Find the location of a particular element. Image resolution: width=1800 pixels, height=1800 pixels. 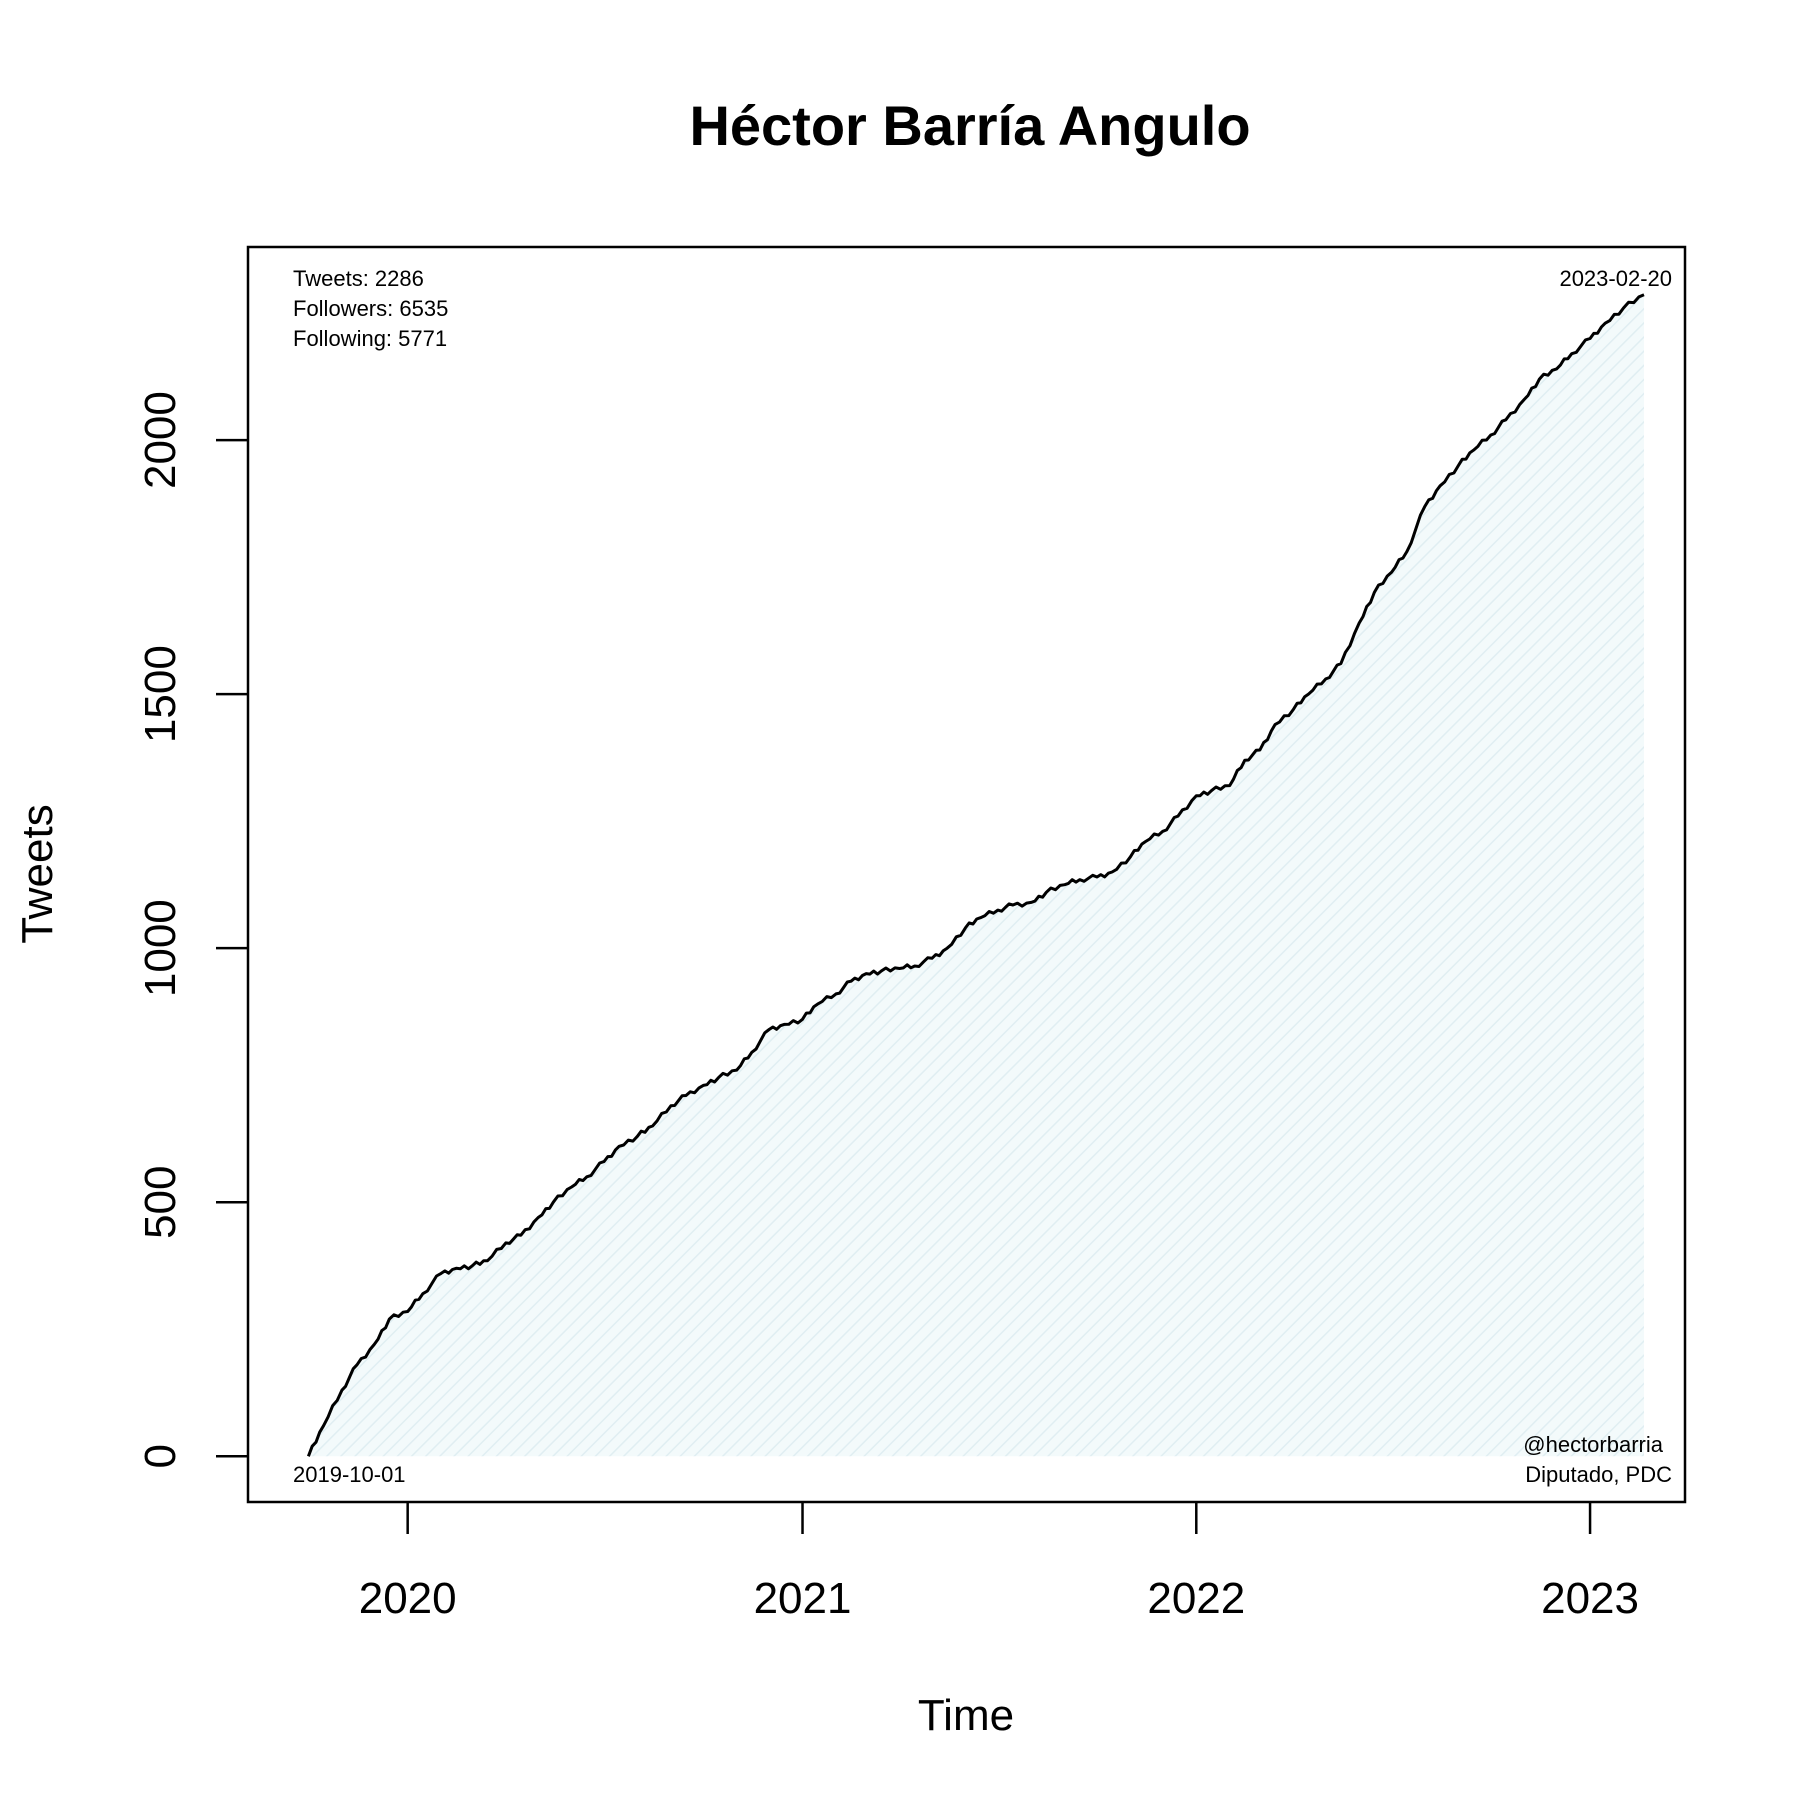

y-tick-label-500: 500 is located at coordinates (160, 1202).